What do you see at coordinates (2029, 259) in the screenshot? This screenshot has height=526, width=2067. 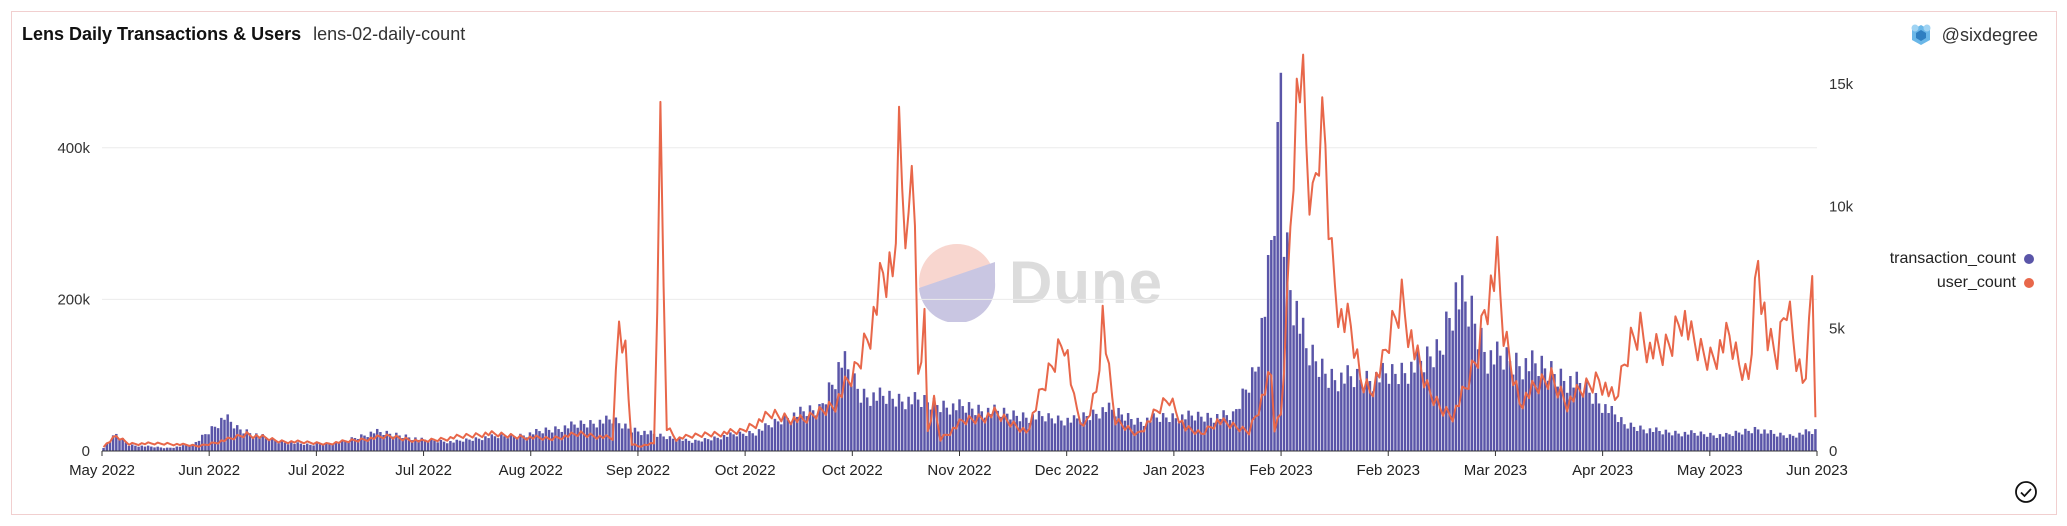 I see `legend-marker-transaction` at bounding box center [2029, 259].